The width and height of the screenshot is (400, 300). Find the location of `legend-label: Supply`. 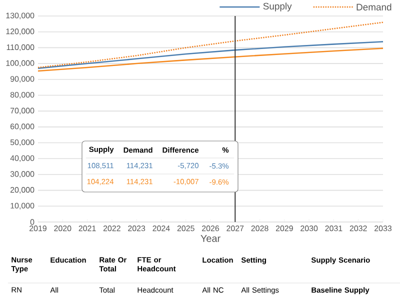

legend-label: Supply is located at coordinates (277, 7).